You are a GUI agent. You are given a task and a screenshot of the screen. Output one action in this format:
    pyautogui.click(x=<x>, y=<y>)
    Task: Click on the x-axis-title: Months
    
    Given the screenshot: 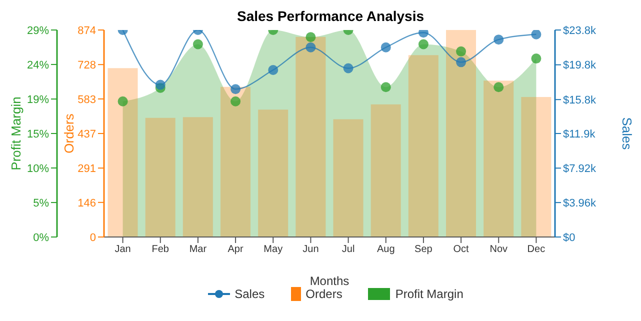 What is the action you would take?
    pyautogui.click(x=330, y=281)
    